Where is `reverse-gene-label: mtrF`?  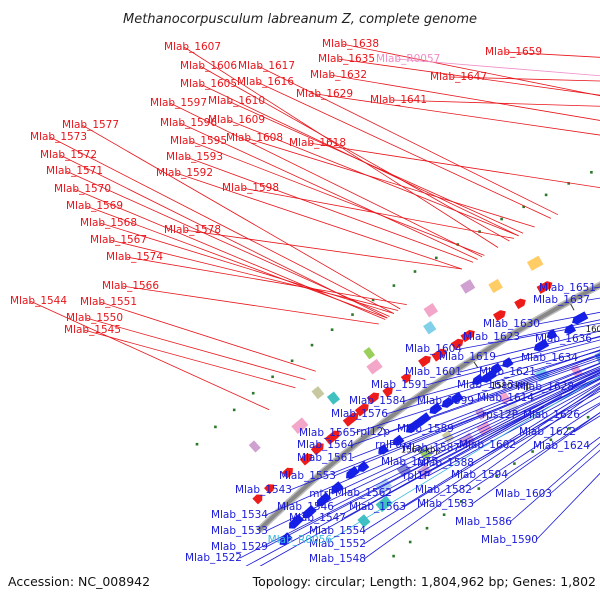
reverse-gene-label: mtrF is located at coordinates (321, 494).